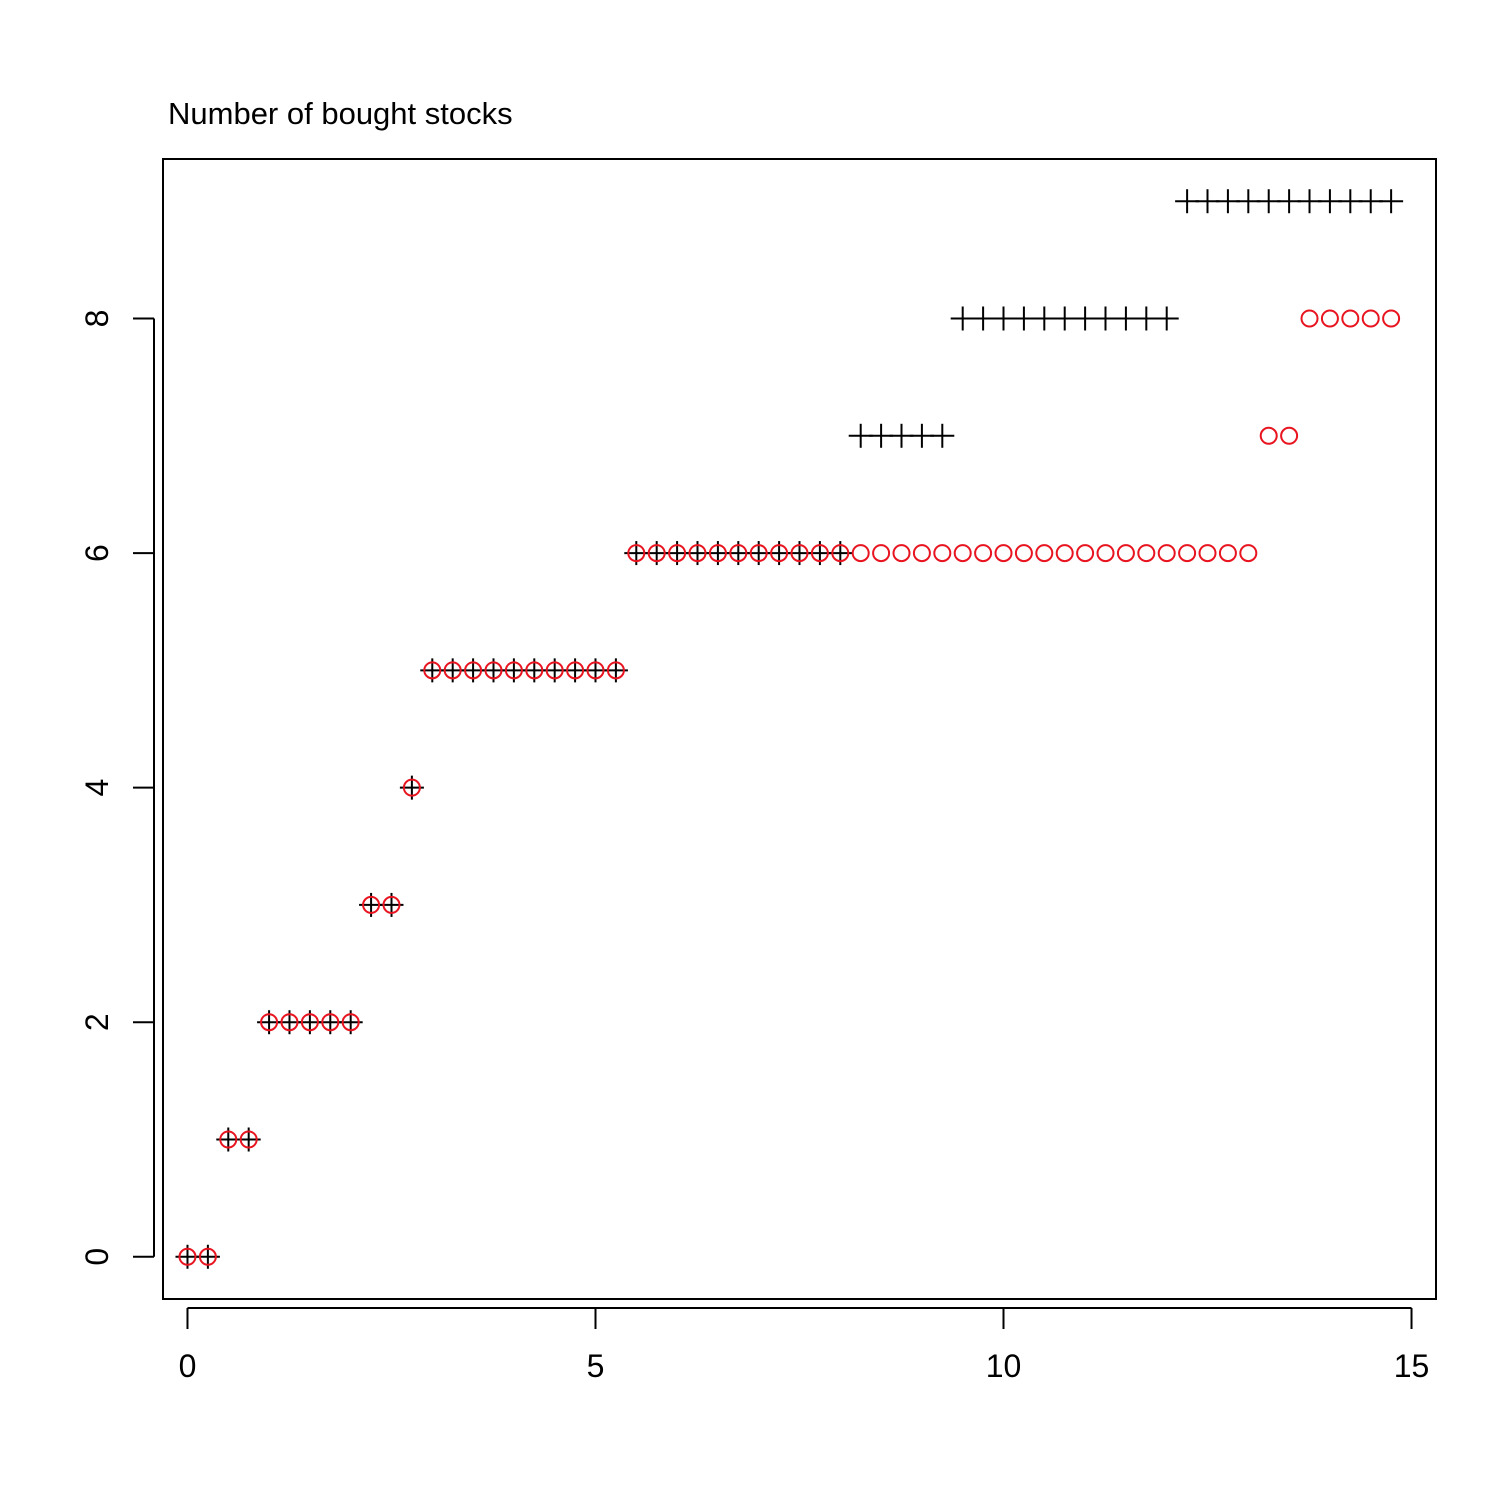  Describe the element at coordinates (97, 1257) in the screenshot. I see `y-tick-label: 0` at that location.